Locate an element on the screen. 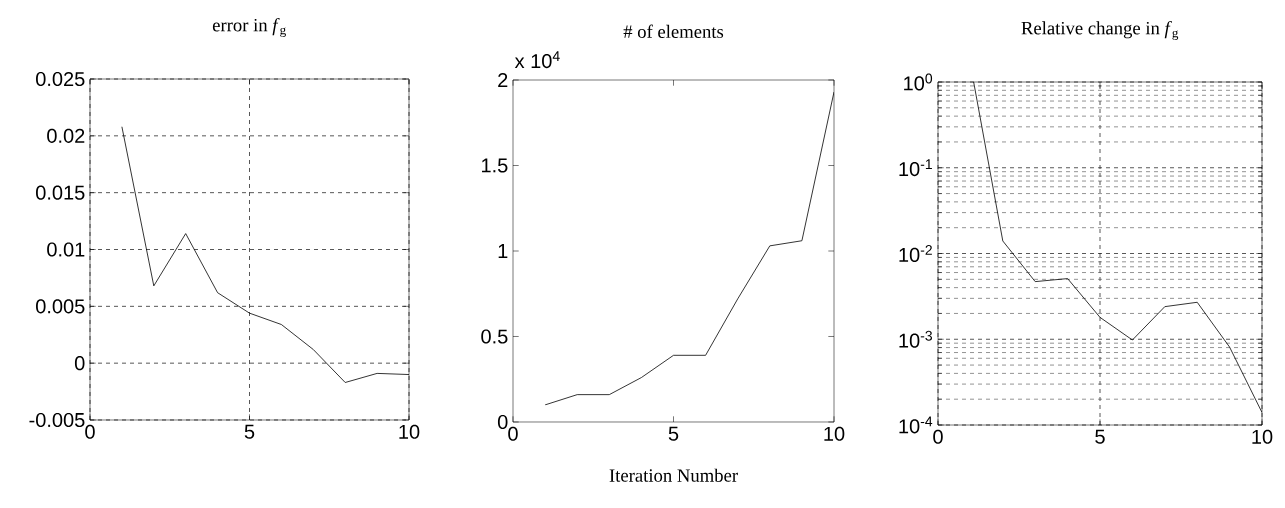 This screenshot has height=508, width=1285. y-tick-label: 0.02 is located at coordinates (66, 135).